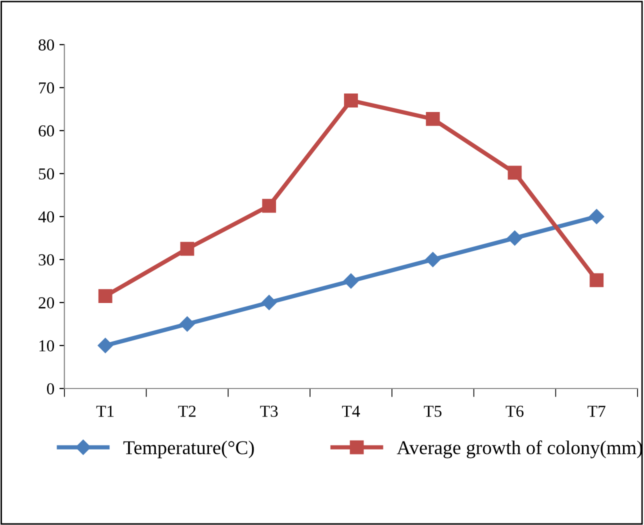 The width and height of the screenshot is (644, 525). I want to click on x-tick-label: T3, so click(269, 411).